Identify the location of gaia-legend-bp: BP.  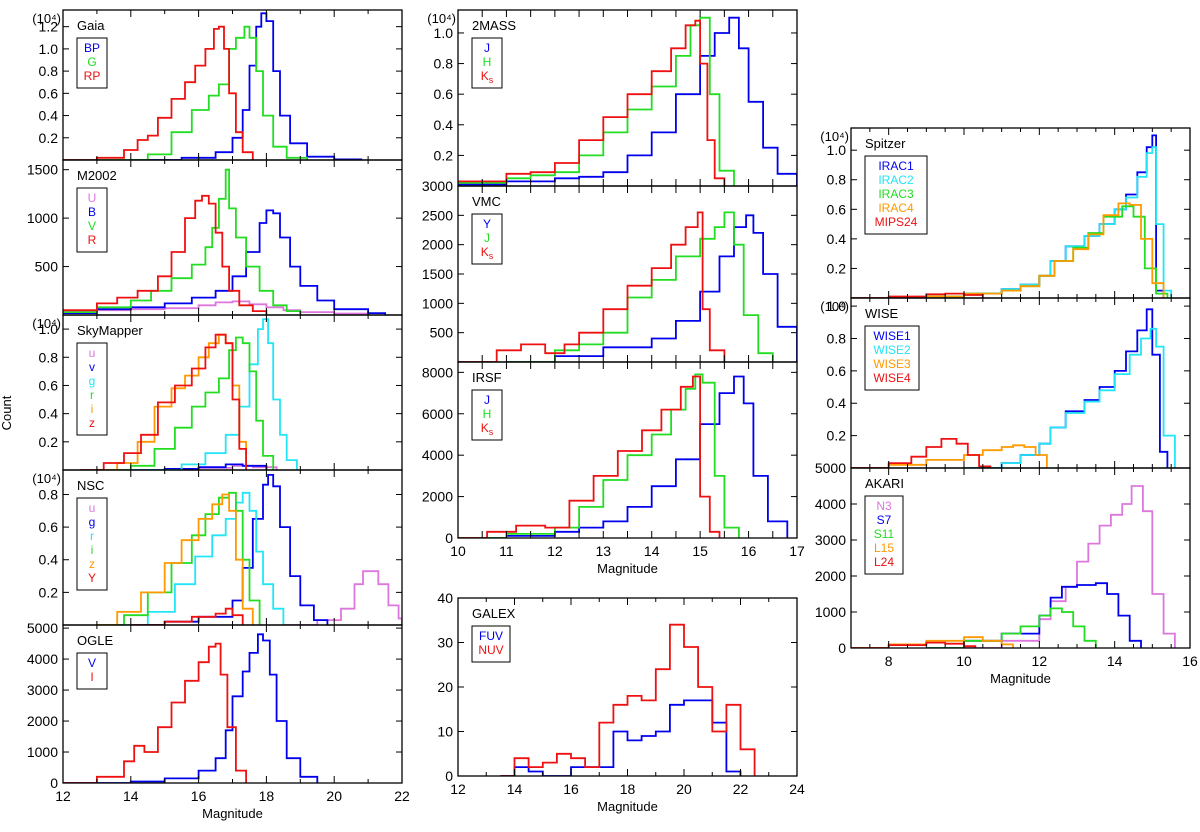
(92, 48).